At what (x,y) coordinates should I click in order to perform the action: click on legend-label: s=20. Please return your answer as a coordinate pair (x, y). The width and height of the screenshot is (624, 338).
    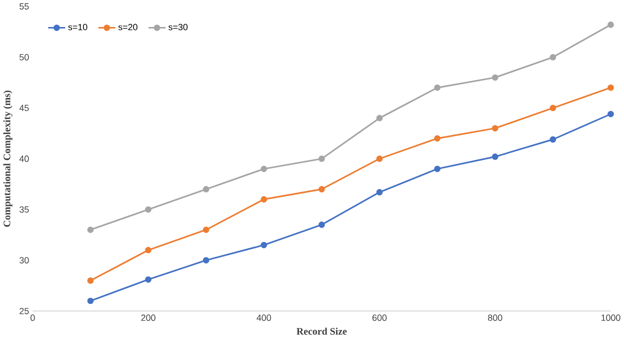
    Looking at the image, I should click on (128, 27).